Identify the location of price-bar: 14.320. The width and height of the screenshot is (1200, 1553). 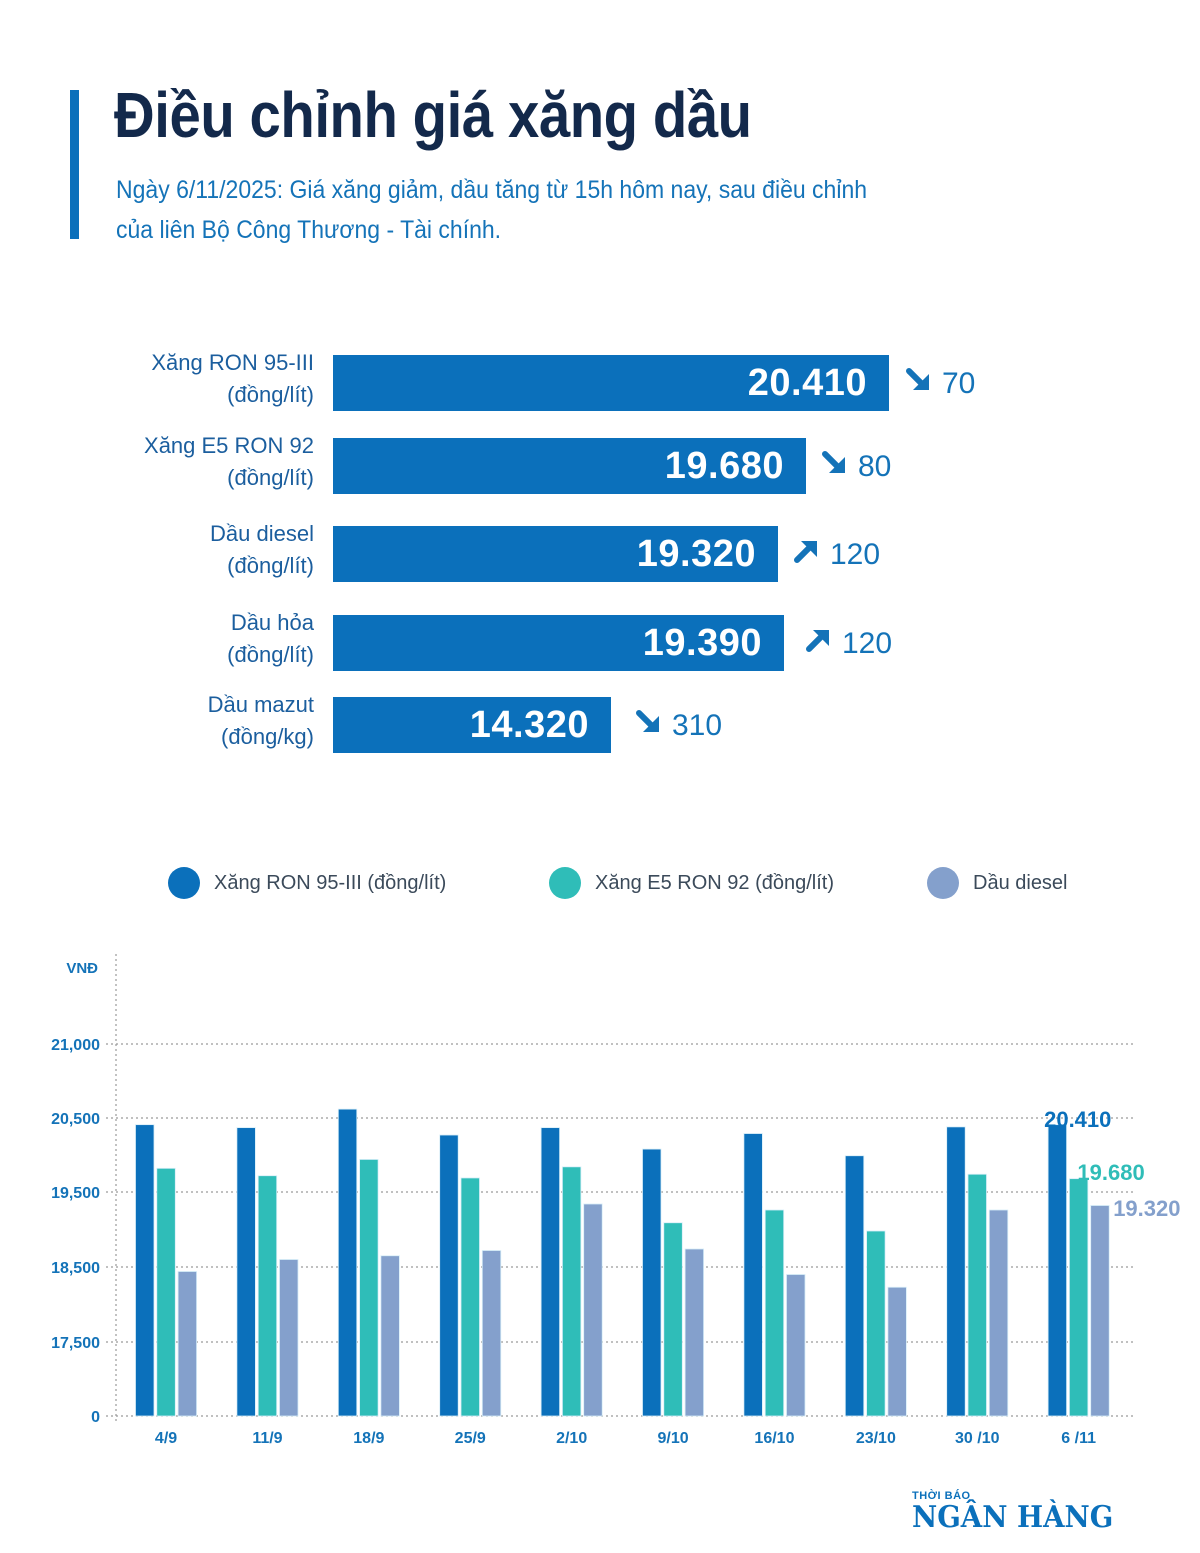
(472, 725).